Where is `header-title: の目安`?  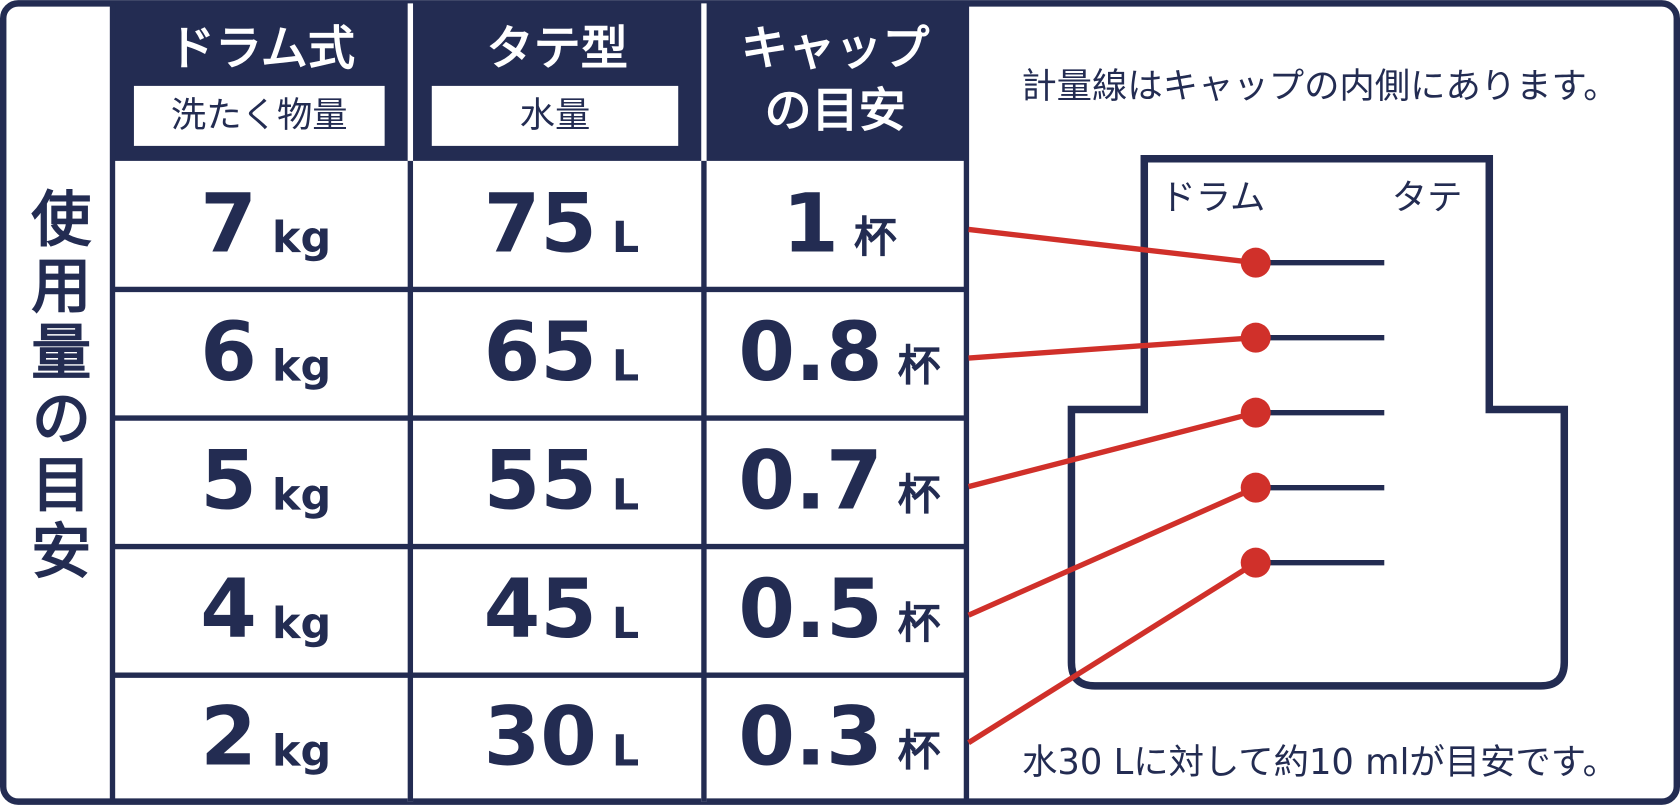 header-title: の目安 is located at coordinates (834, 111).